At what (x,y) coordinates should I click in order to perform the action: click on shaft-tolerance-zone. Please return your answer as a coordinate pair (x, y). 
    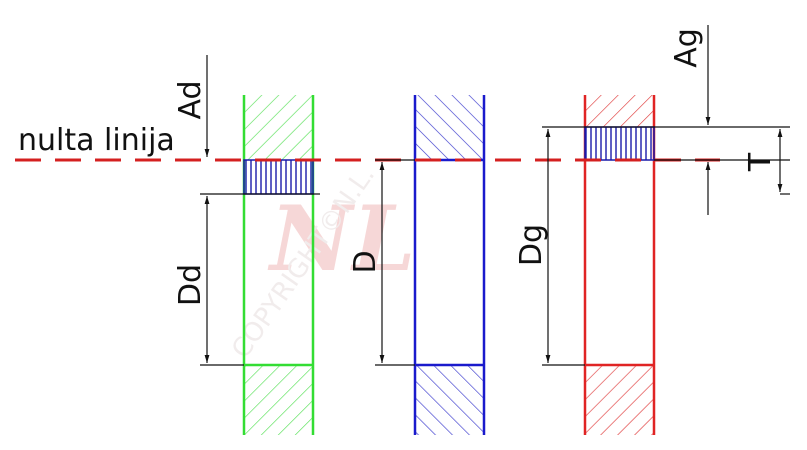
    Looking at the image, I should click on (278, 177).